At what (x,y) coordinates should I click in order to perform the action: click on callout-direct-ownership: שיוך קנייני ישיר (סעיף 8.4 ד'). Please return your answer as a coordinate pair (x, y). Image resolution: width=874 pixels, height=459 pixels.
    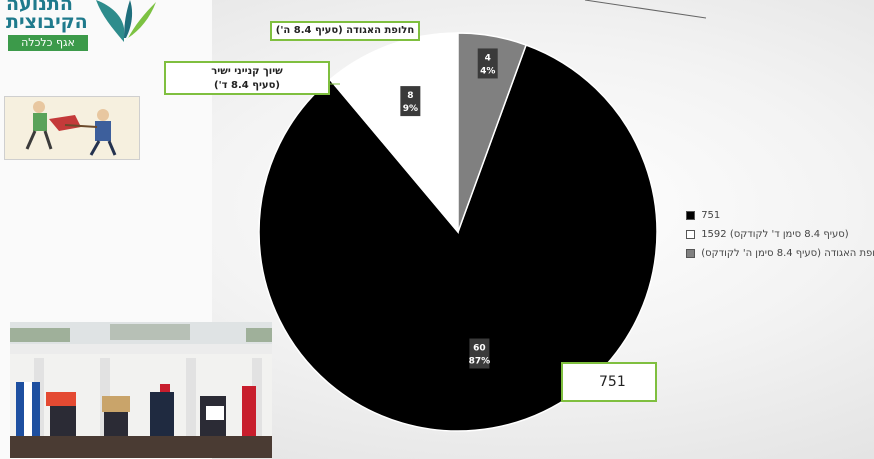
    Looking at the image, I should click on (247, 78).